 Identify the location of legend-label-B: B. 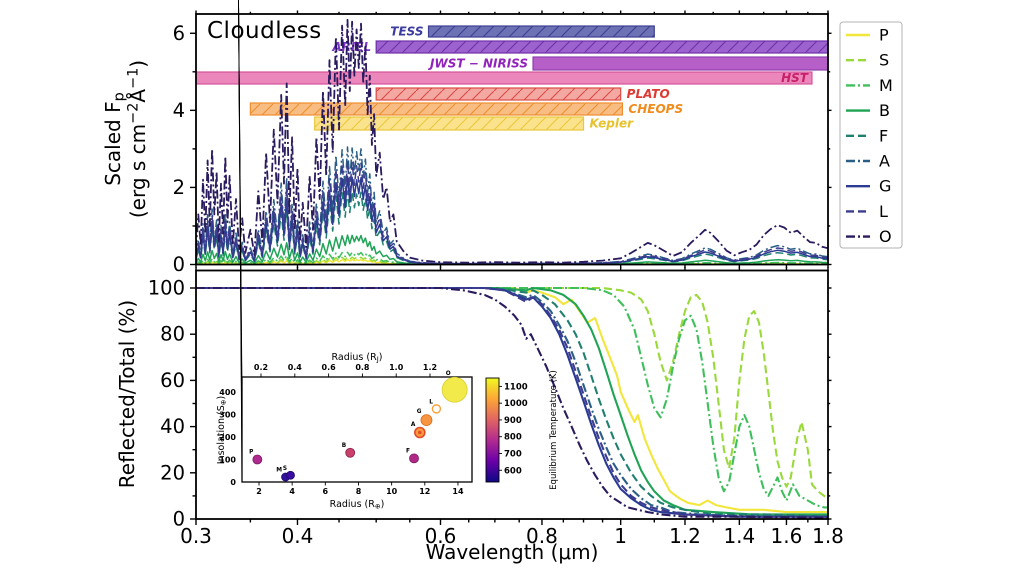
(884, 110).